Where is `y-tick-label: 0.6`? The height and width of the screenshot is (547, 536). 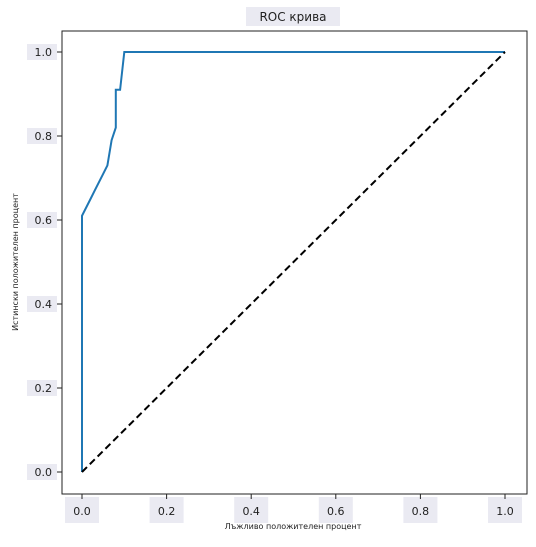 y-tick-label: 0.6 is located at coordinates (44, 220).